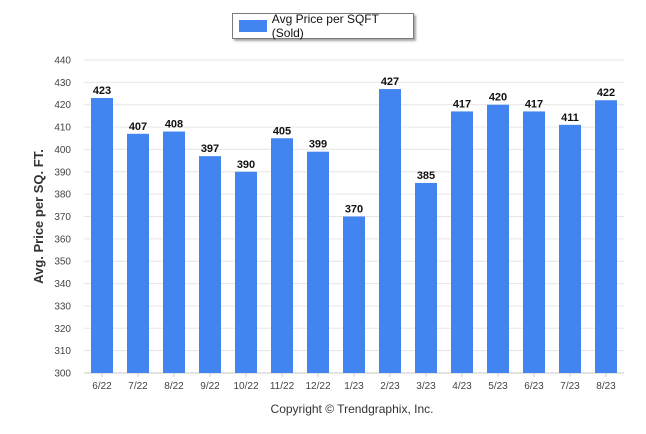 This screenshot has width=646, height=434. I want to click on y-tick-label: 340, so click(62, 284).